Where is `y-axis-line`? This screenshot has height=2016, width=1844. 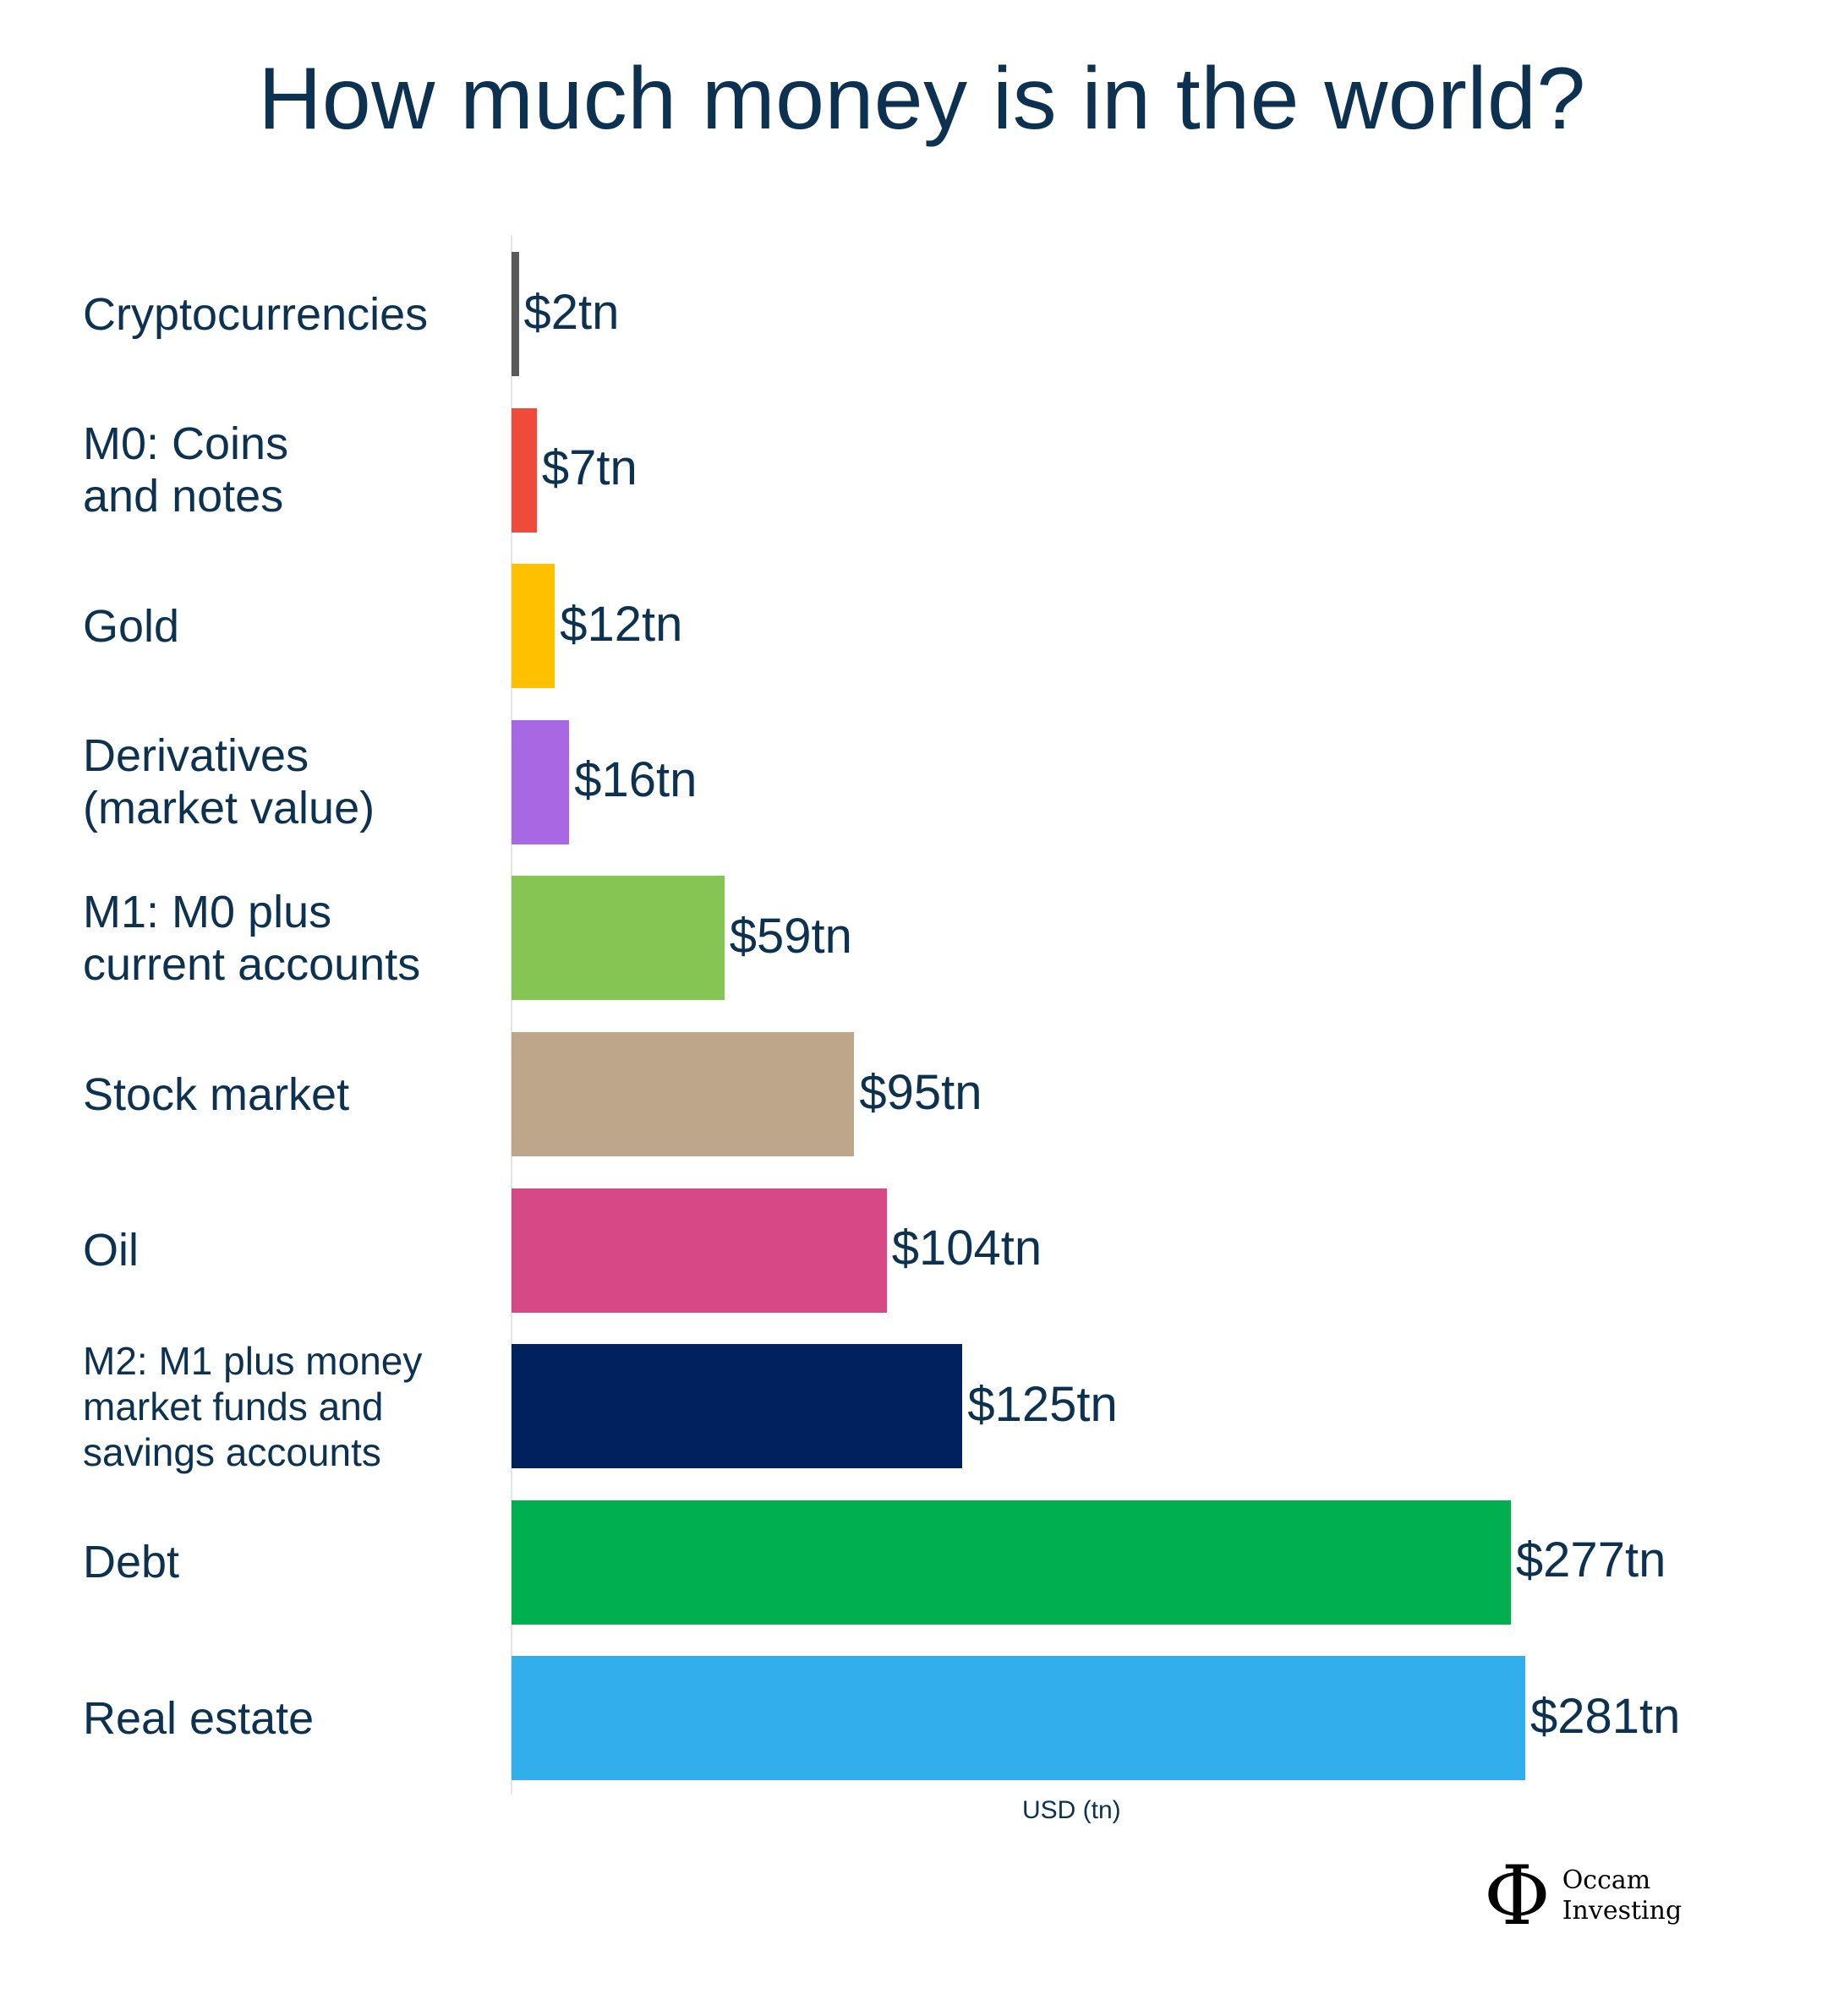
y-axis-line is located at coordinates (512, 1015).